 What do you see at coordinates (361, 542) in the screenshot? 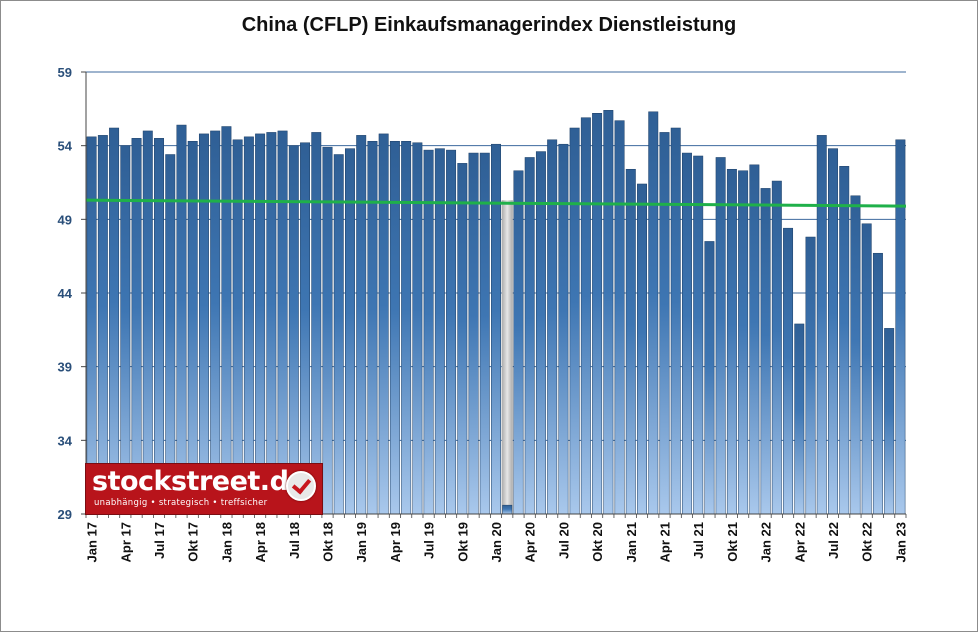
I see `x-tick-label: Jan 19` at bounding box center [361, 542].